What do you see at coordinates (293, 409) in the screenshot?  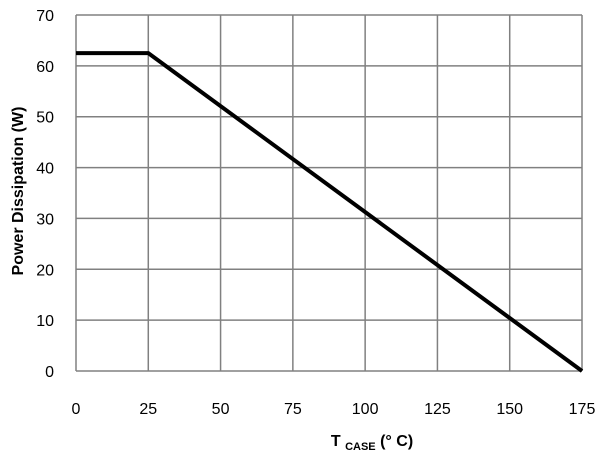 I see `x-tick-label-75: 75` at bounding box center [293, 409].